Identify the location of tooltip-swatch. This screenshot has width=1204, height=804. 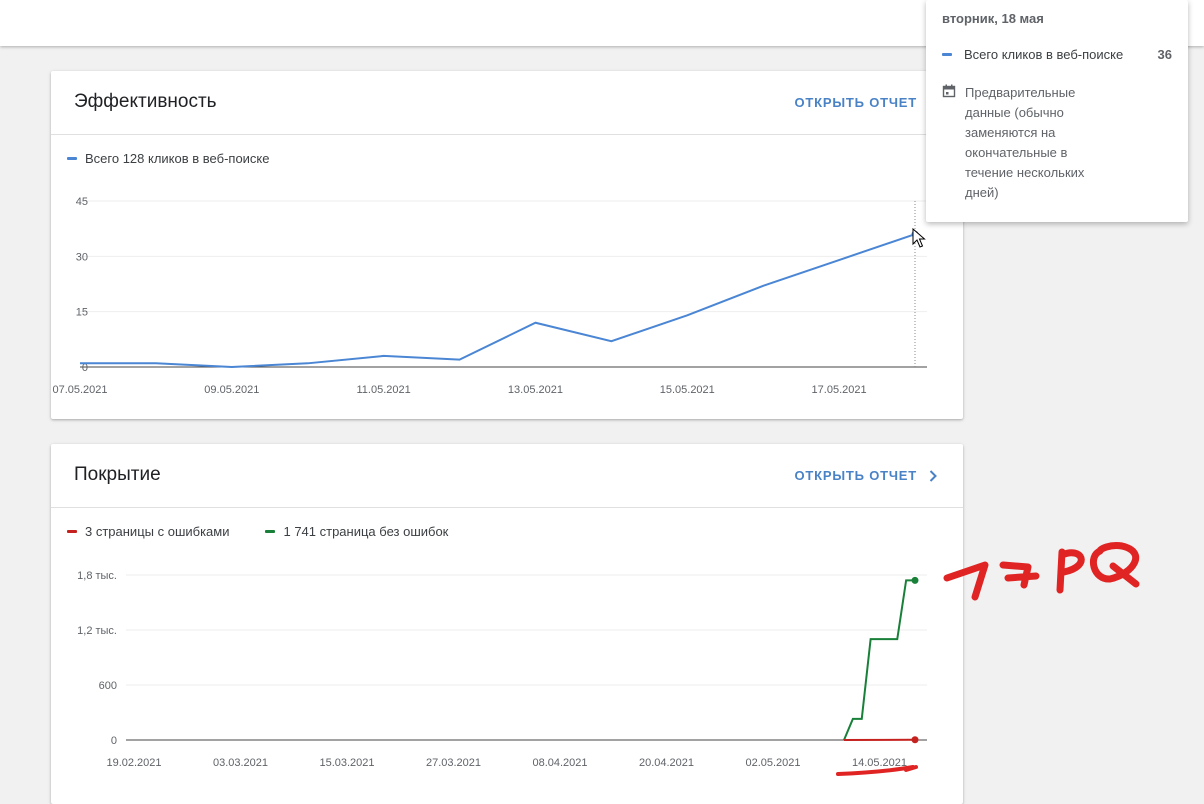
(947, 54).